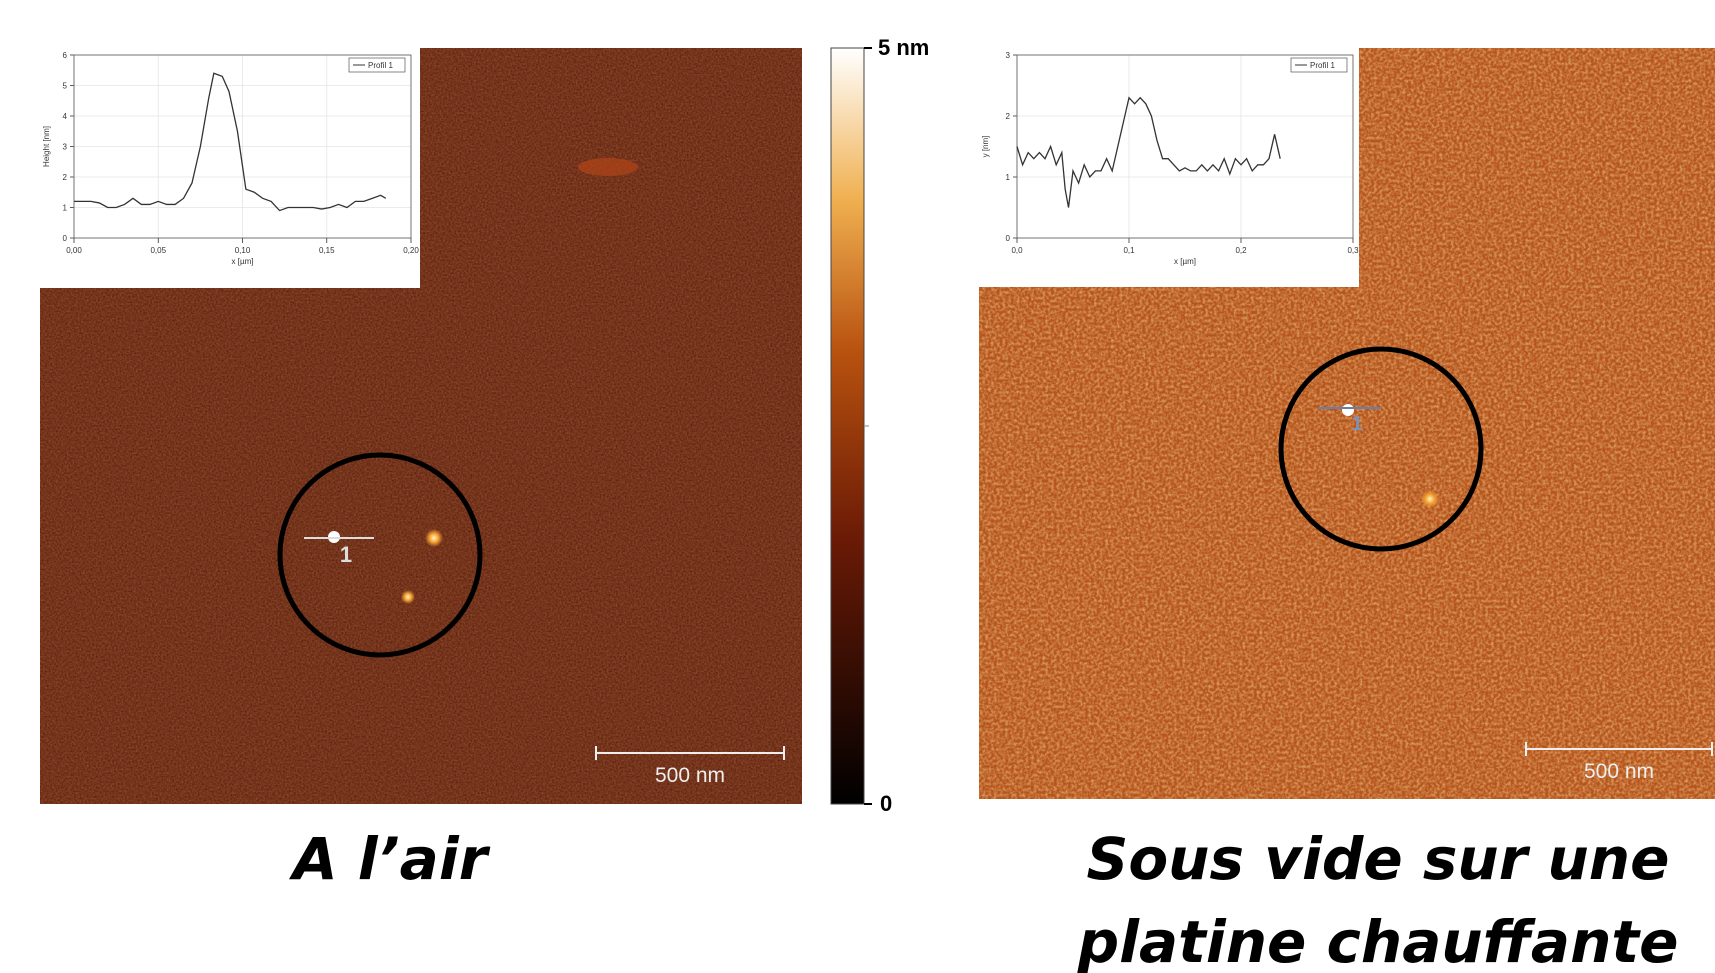 Image resolution: width=1715 pixels, height=973 pixels. Describe the element at coordinates (1241, 250) in the screenshot. I see `x-tick-label: 0,2` at that location.